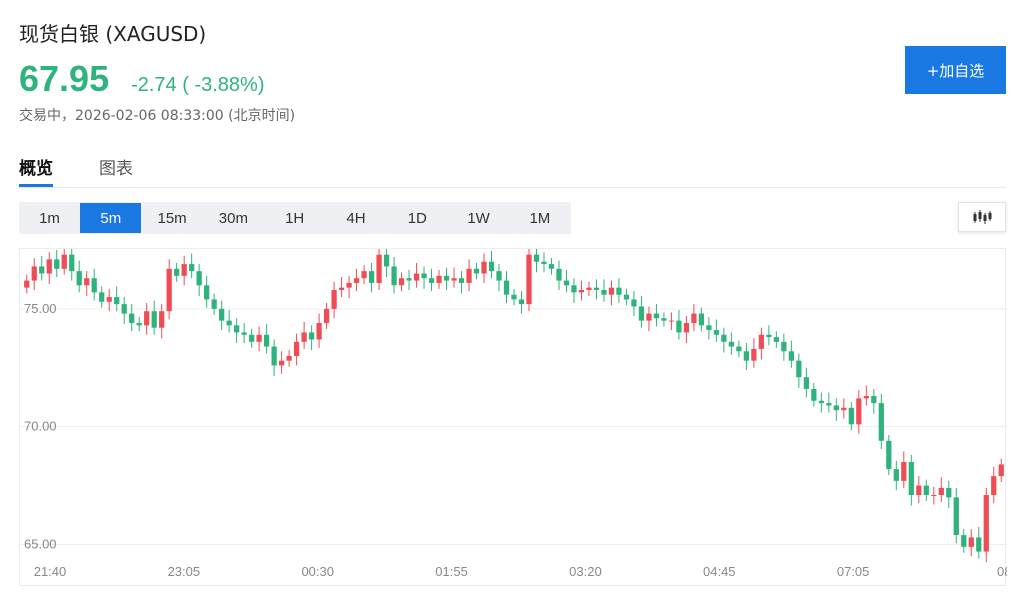  What do you see at coordinates (141, 79) in the screenshot?
I see `price-row: 67.95 -2.74 ( -3.88%)` at bounding box center [141, 79].